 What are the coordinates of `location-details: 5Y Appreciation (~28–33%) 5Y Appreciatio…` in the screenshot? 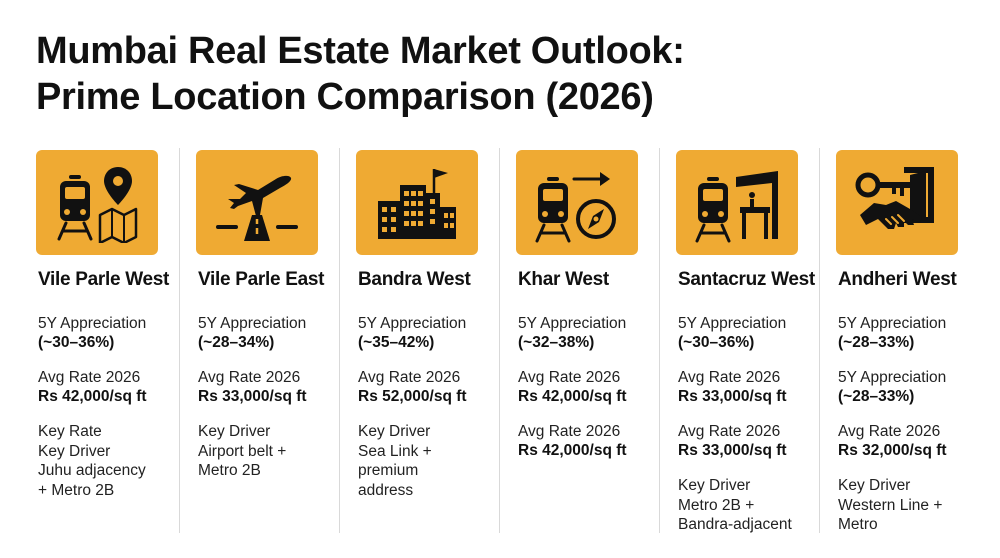 It's located at (908, 432).